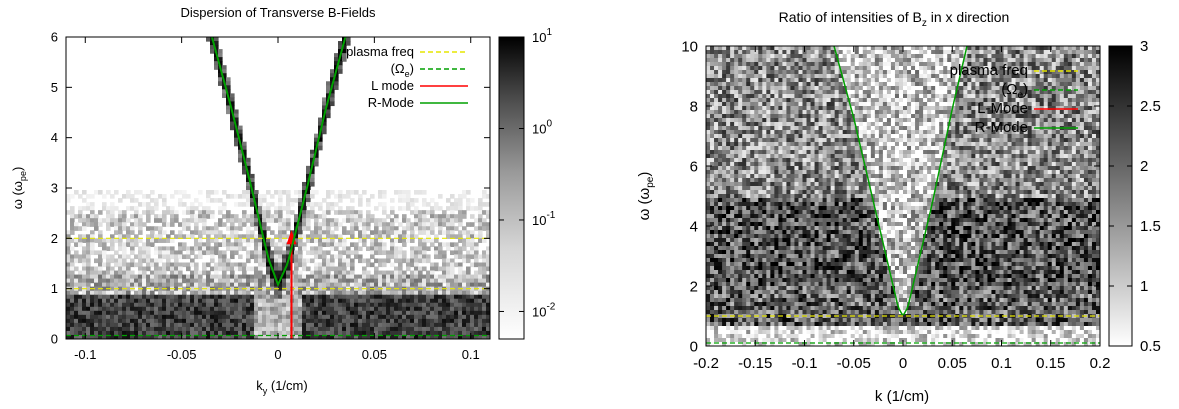 The width and height of the screenshot is (1179, 409). Describe the element at coordinates (646, 196) in the screenshot. I see `chart2-ylabel: ω (ωpe)` at that location.